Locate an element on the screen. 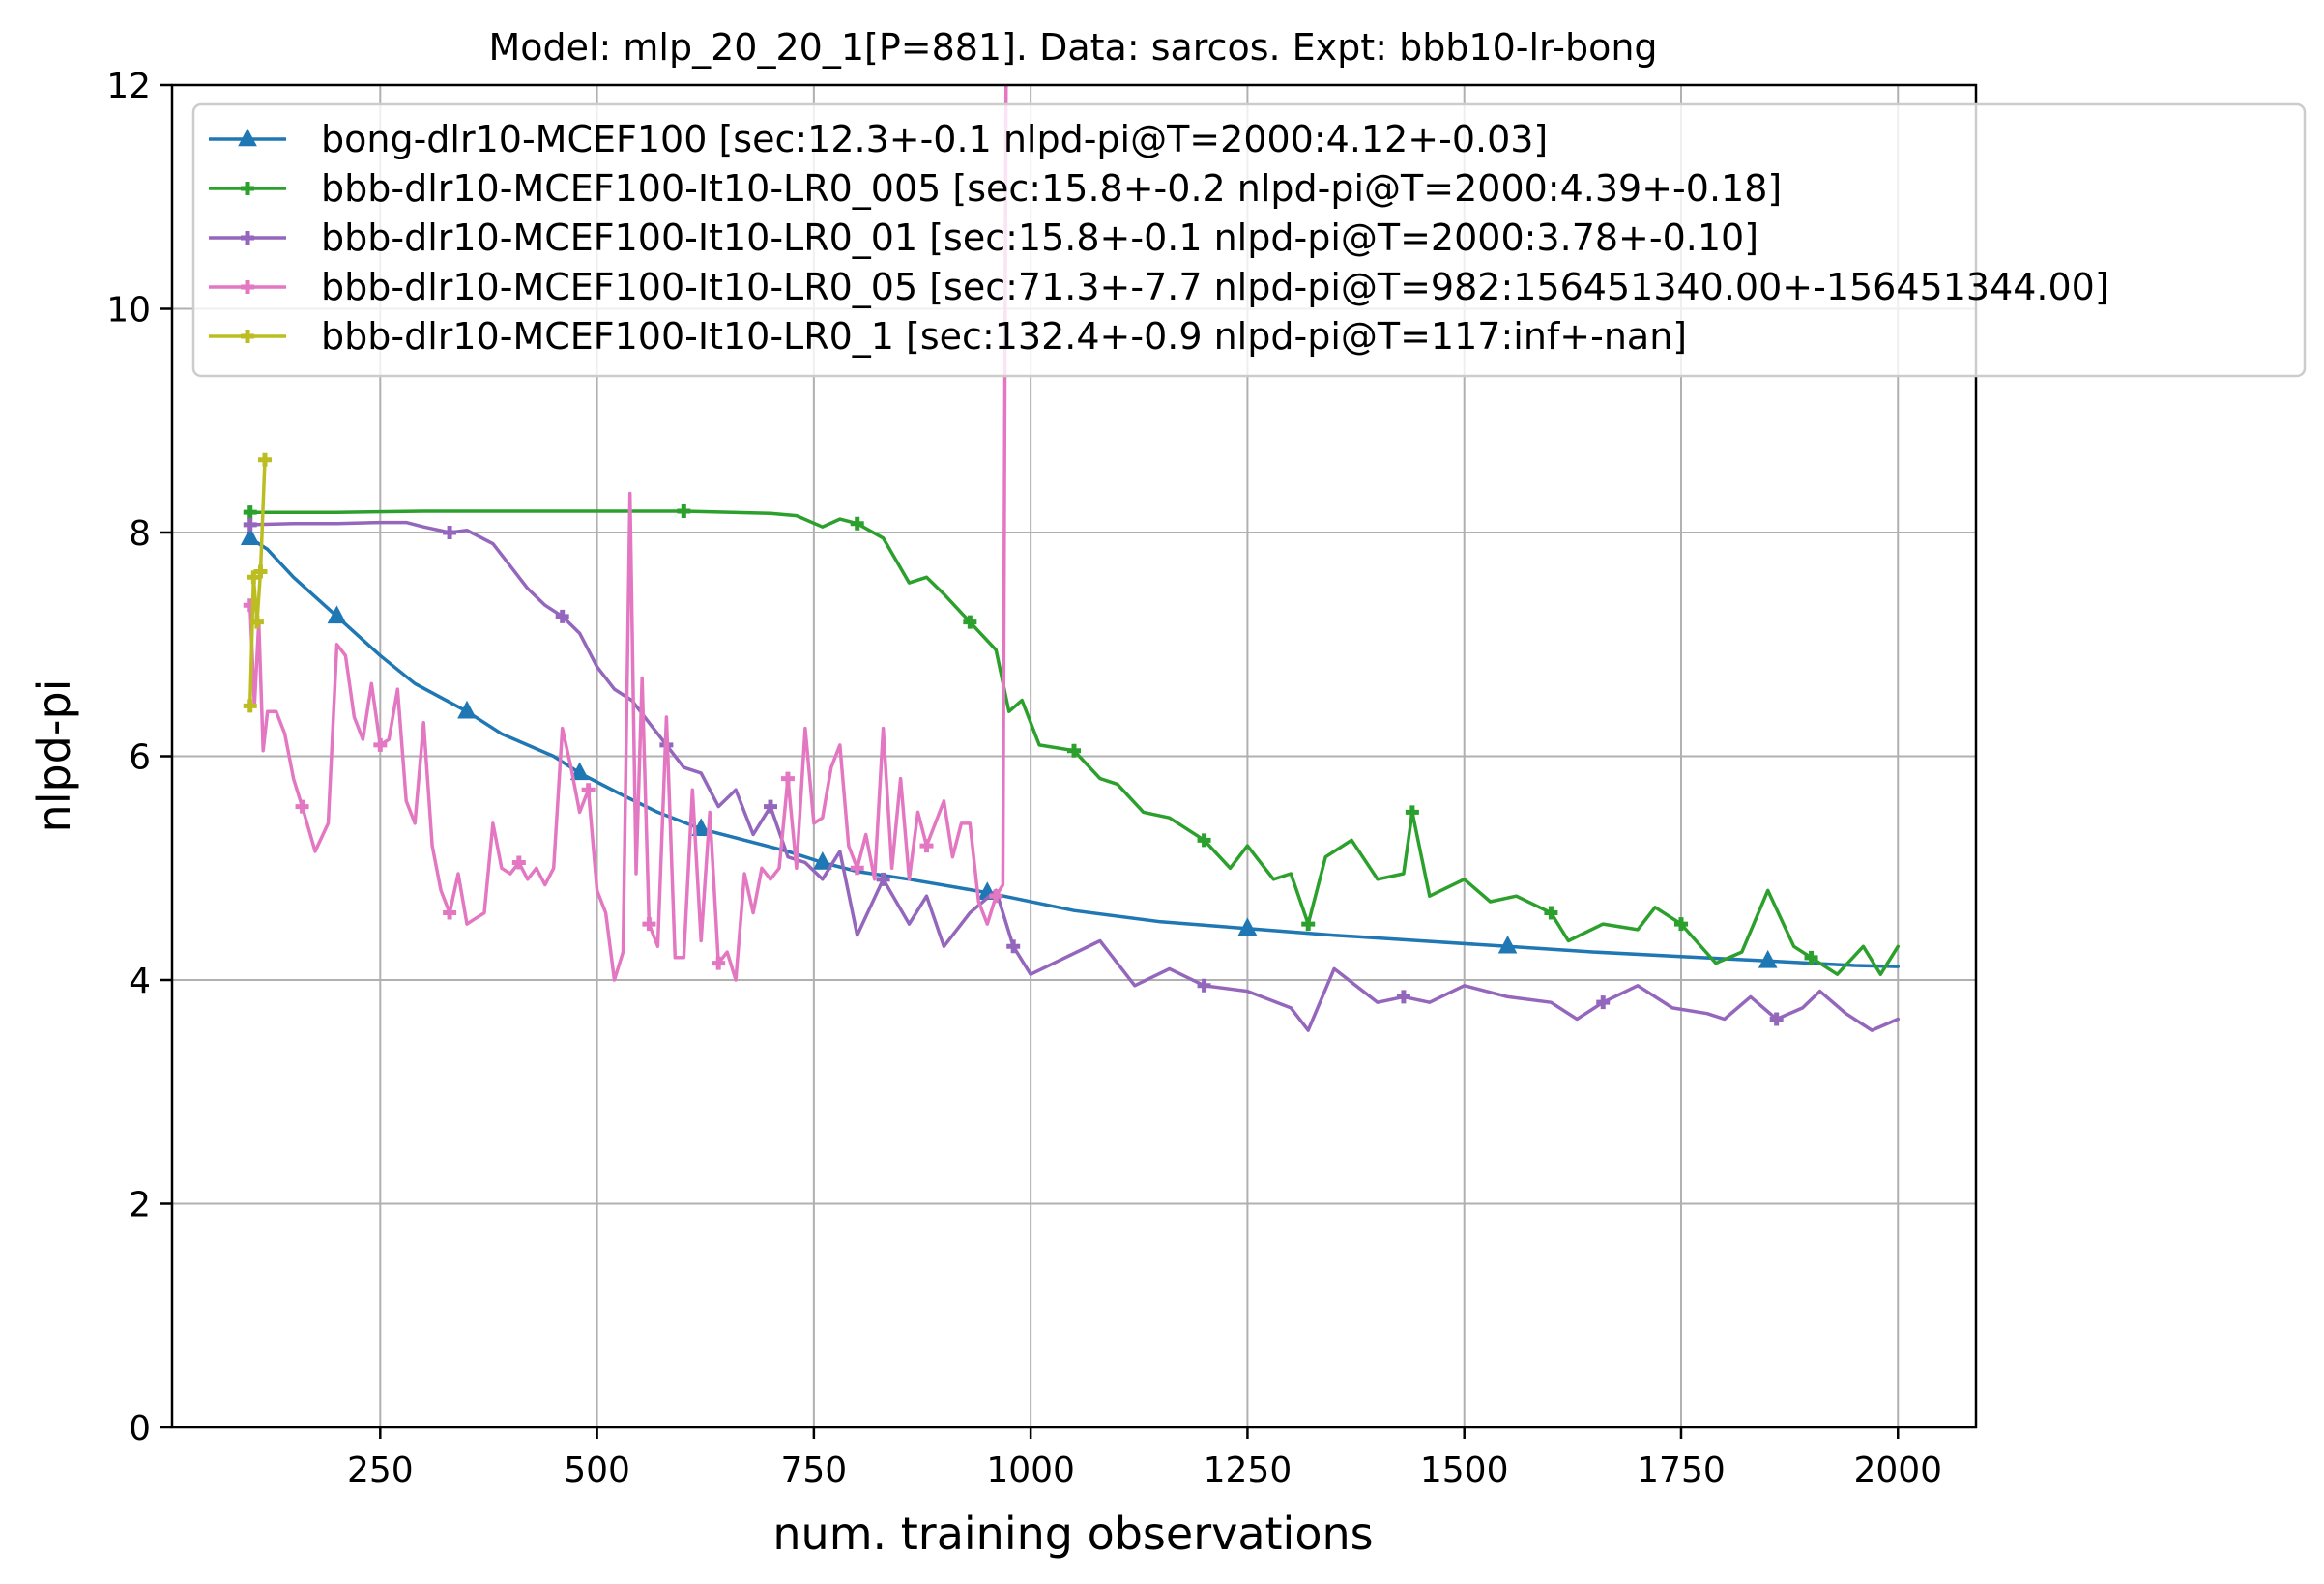  x-tick-label: 1000 is located at coordinates (1030, 1471).